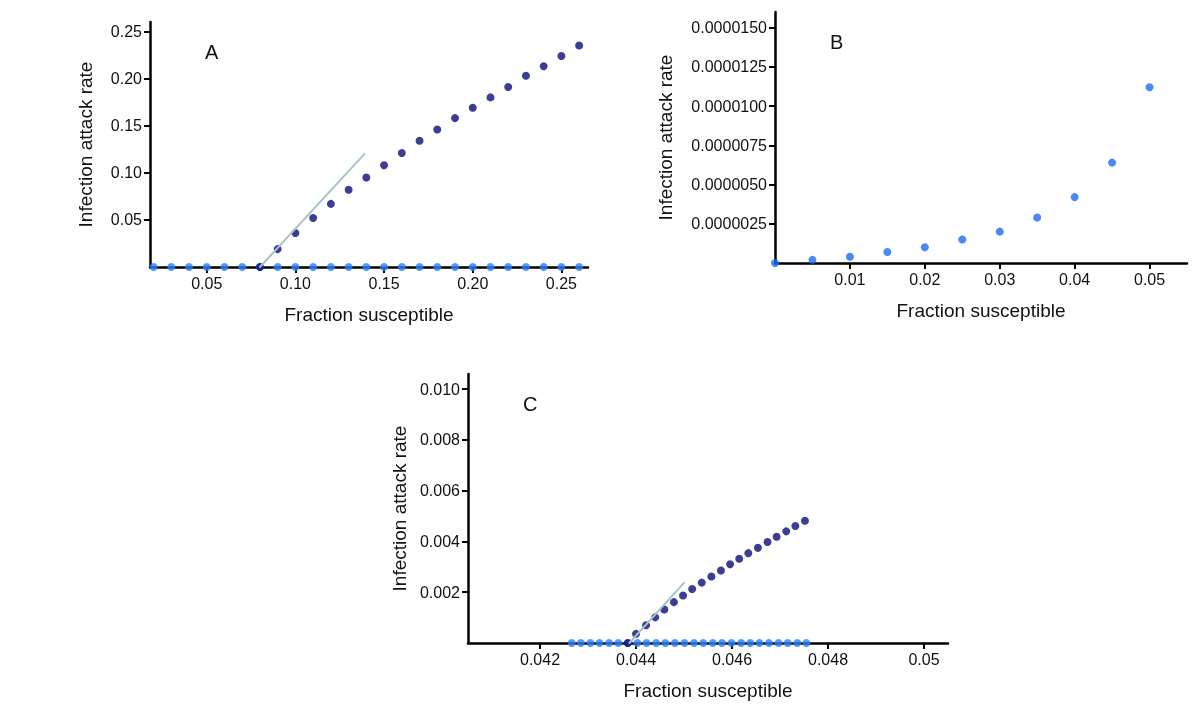  I want to click on y-tick-label: 0.010, so click(440, 389).